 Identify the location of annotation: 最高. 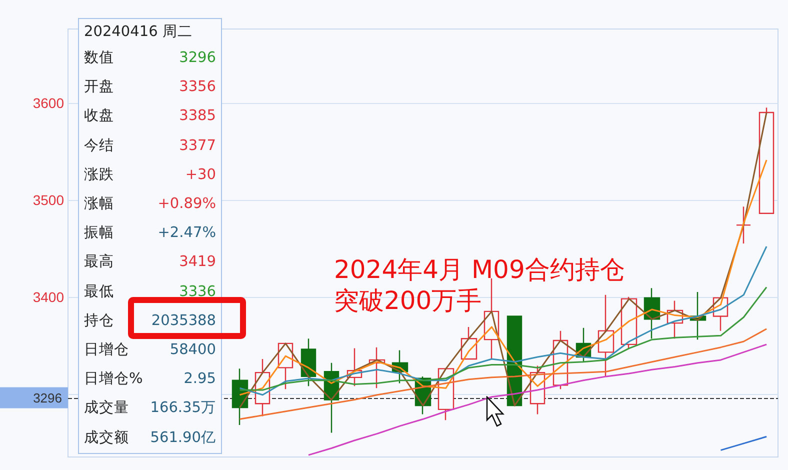
(99, 262).